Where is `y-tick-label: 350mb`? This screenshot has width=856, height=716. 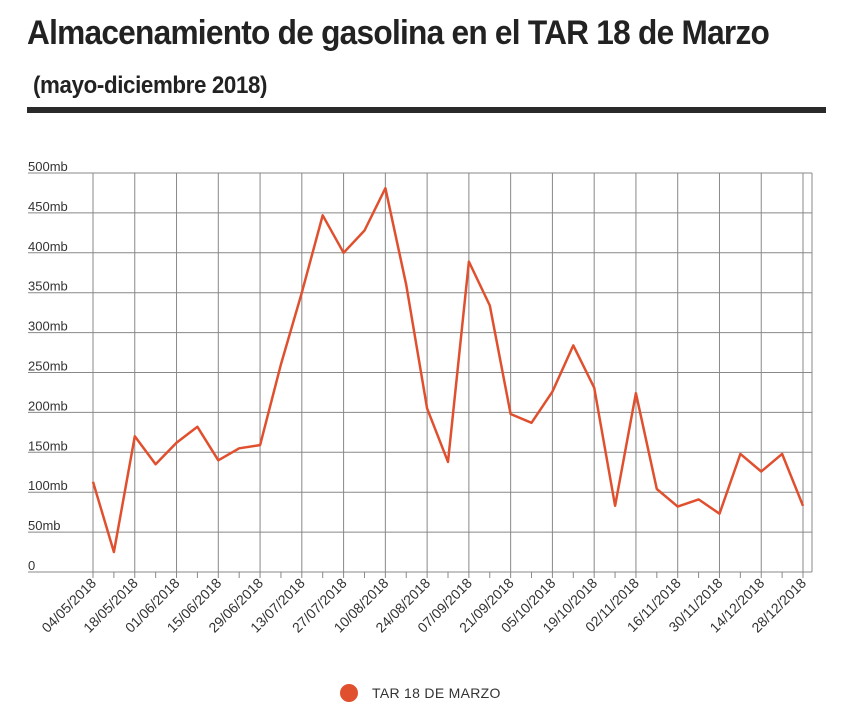 y-tick-label: 350mb is located at coordinates (48, 286).